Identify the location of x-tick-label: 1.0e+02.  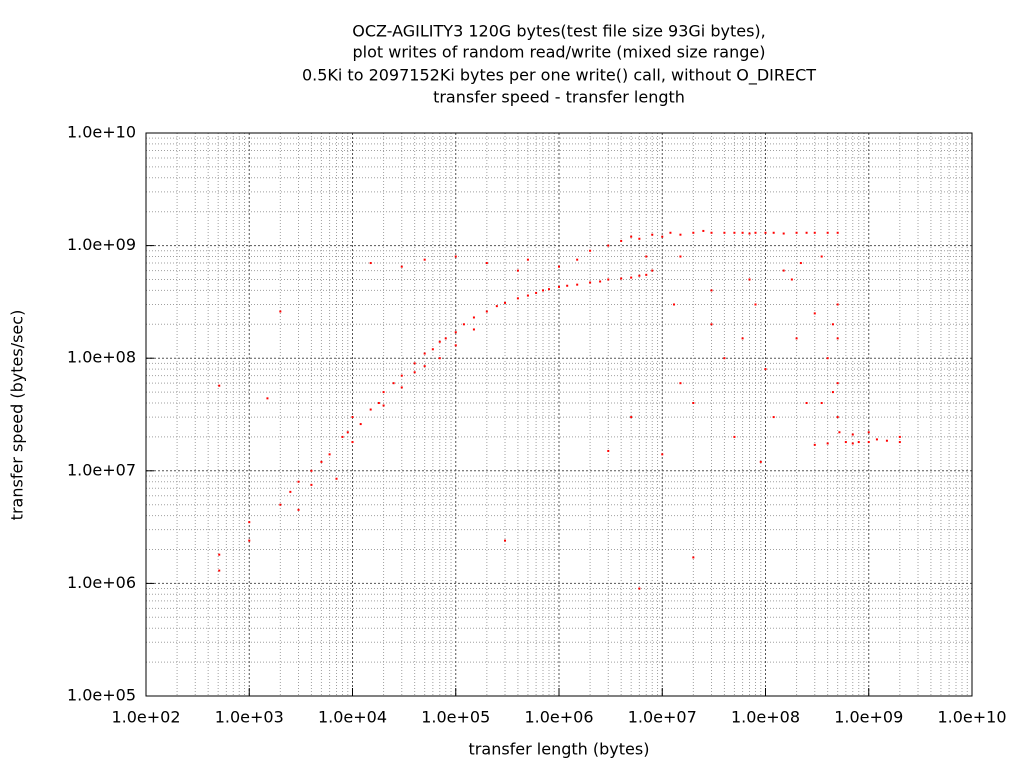
(145, 717).